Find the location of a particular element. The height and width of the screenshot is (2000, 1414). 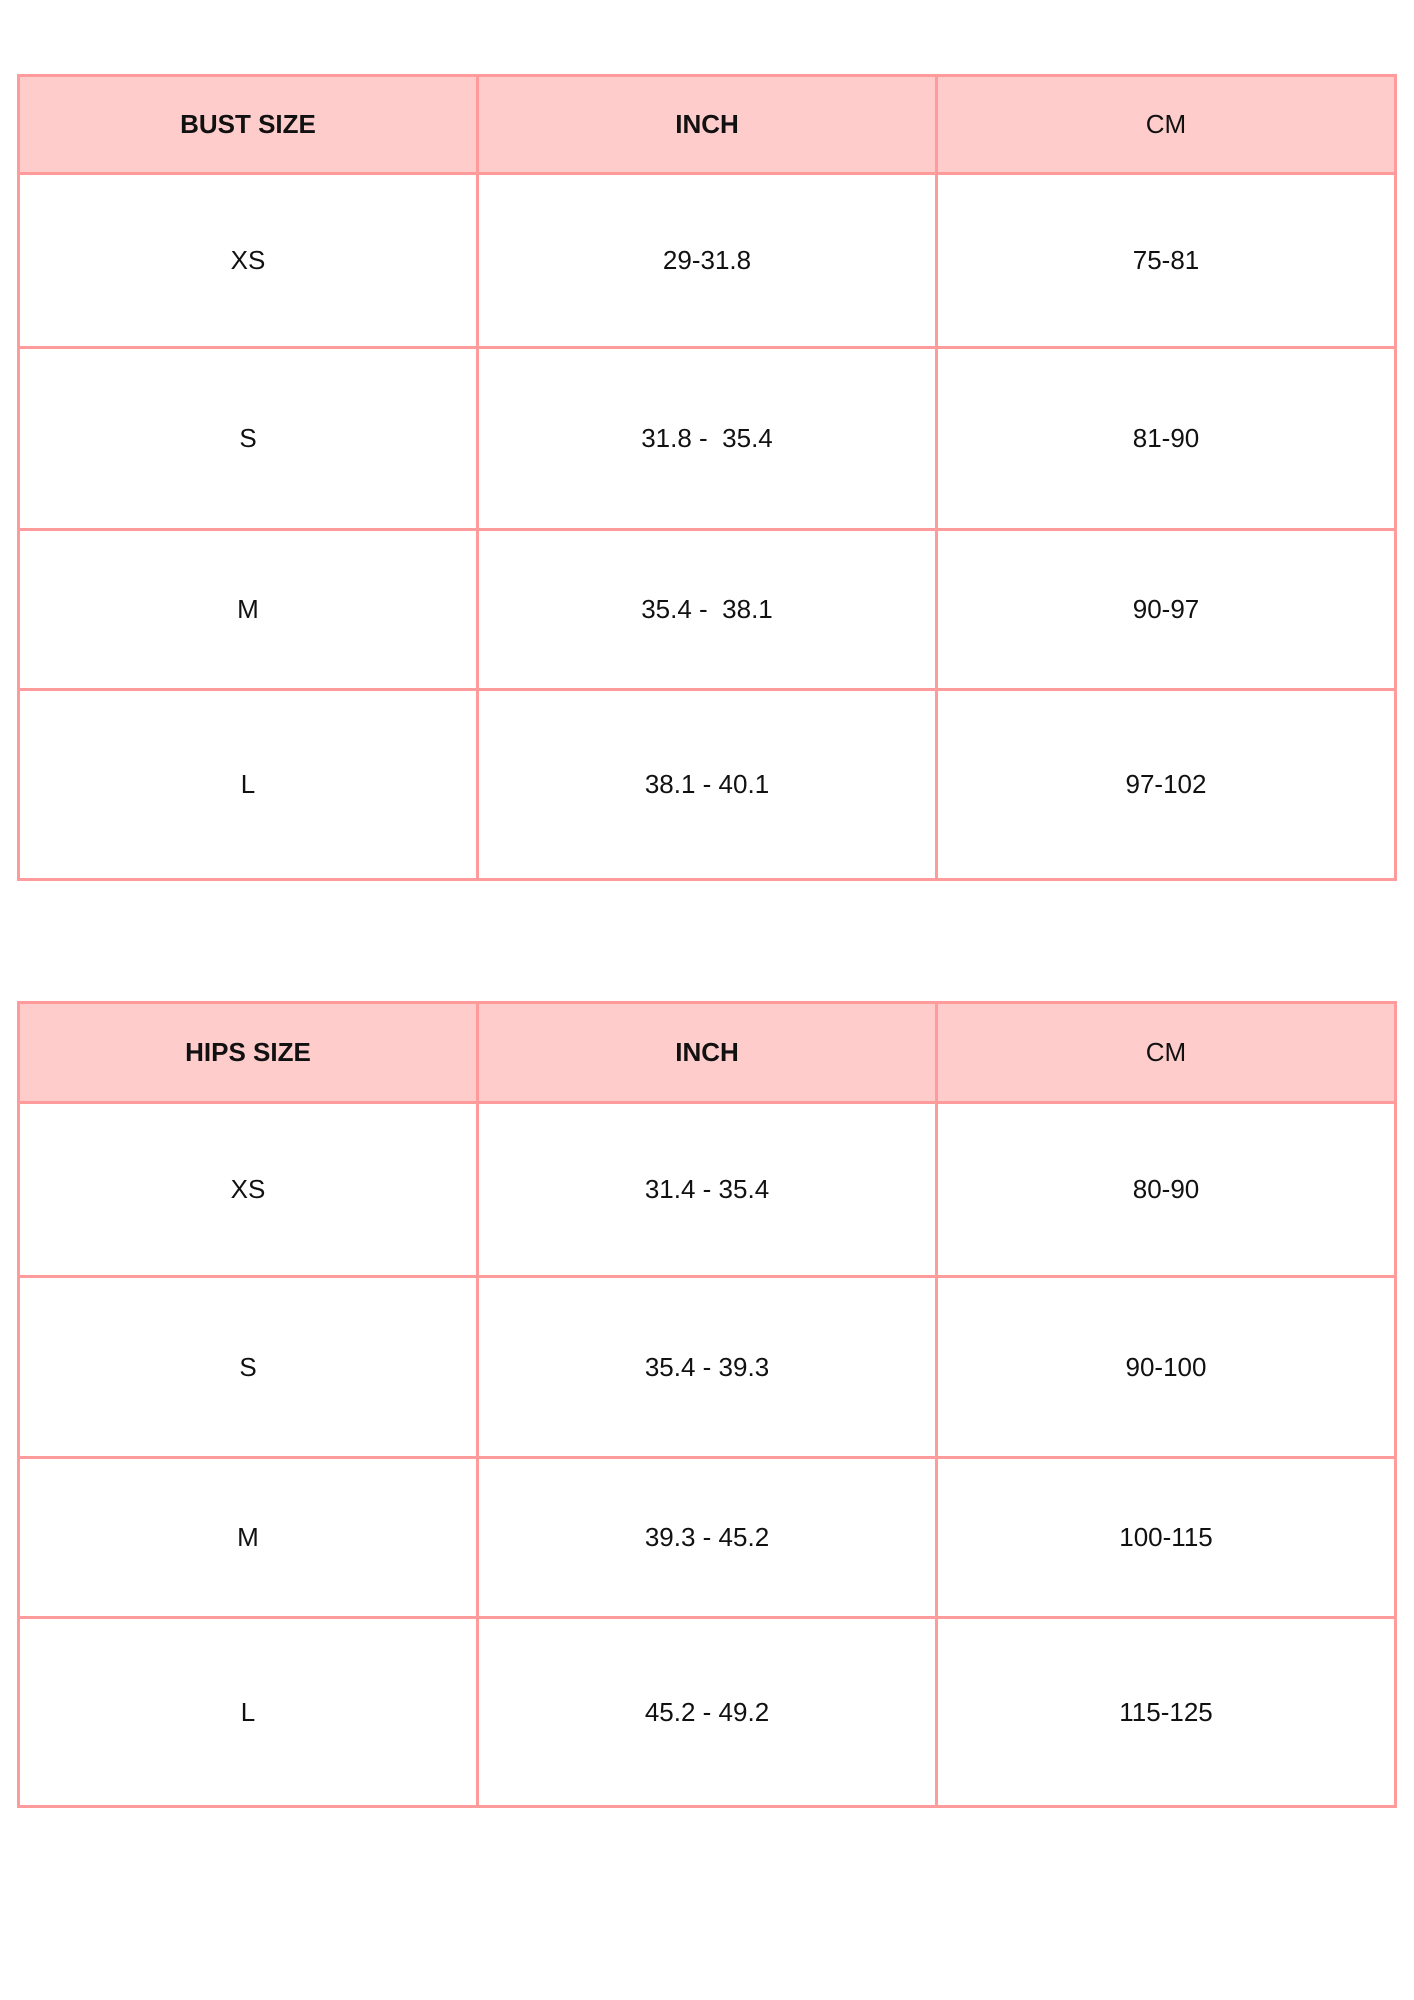

header-row: BUST SIZE INCH CM is located at coordinates (707, 124).